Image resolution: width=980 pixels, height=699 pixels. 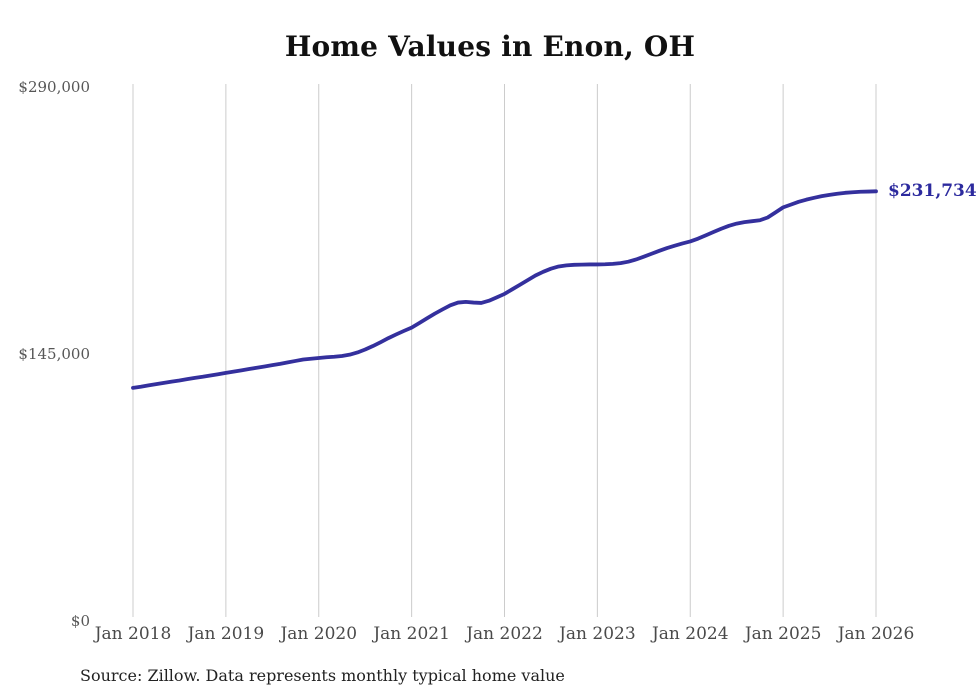 I want to click on x-tick-label: Jan 2025, so click(x=783, y=634).